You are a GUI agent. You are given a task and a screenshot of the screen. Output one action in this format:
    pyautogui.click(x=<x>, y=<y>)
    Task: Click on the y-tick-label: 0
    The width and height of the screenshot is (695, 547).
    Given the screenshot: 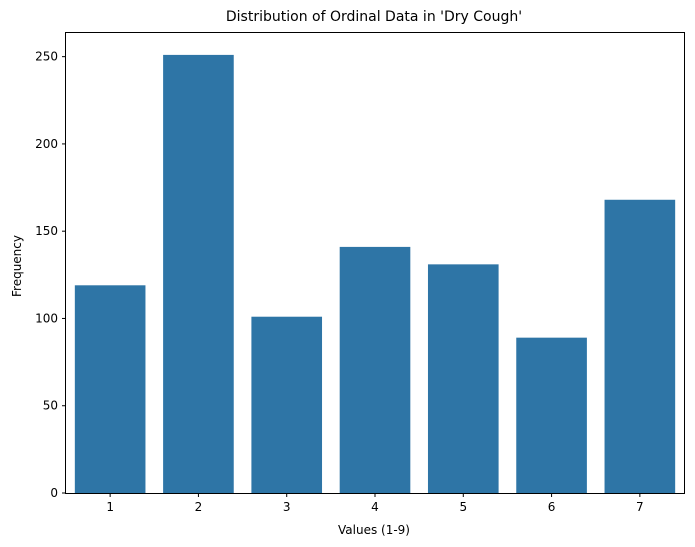 What is the action you would take?
    pyautogui.click(x=54, y=493)
    